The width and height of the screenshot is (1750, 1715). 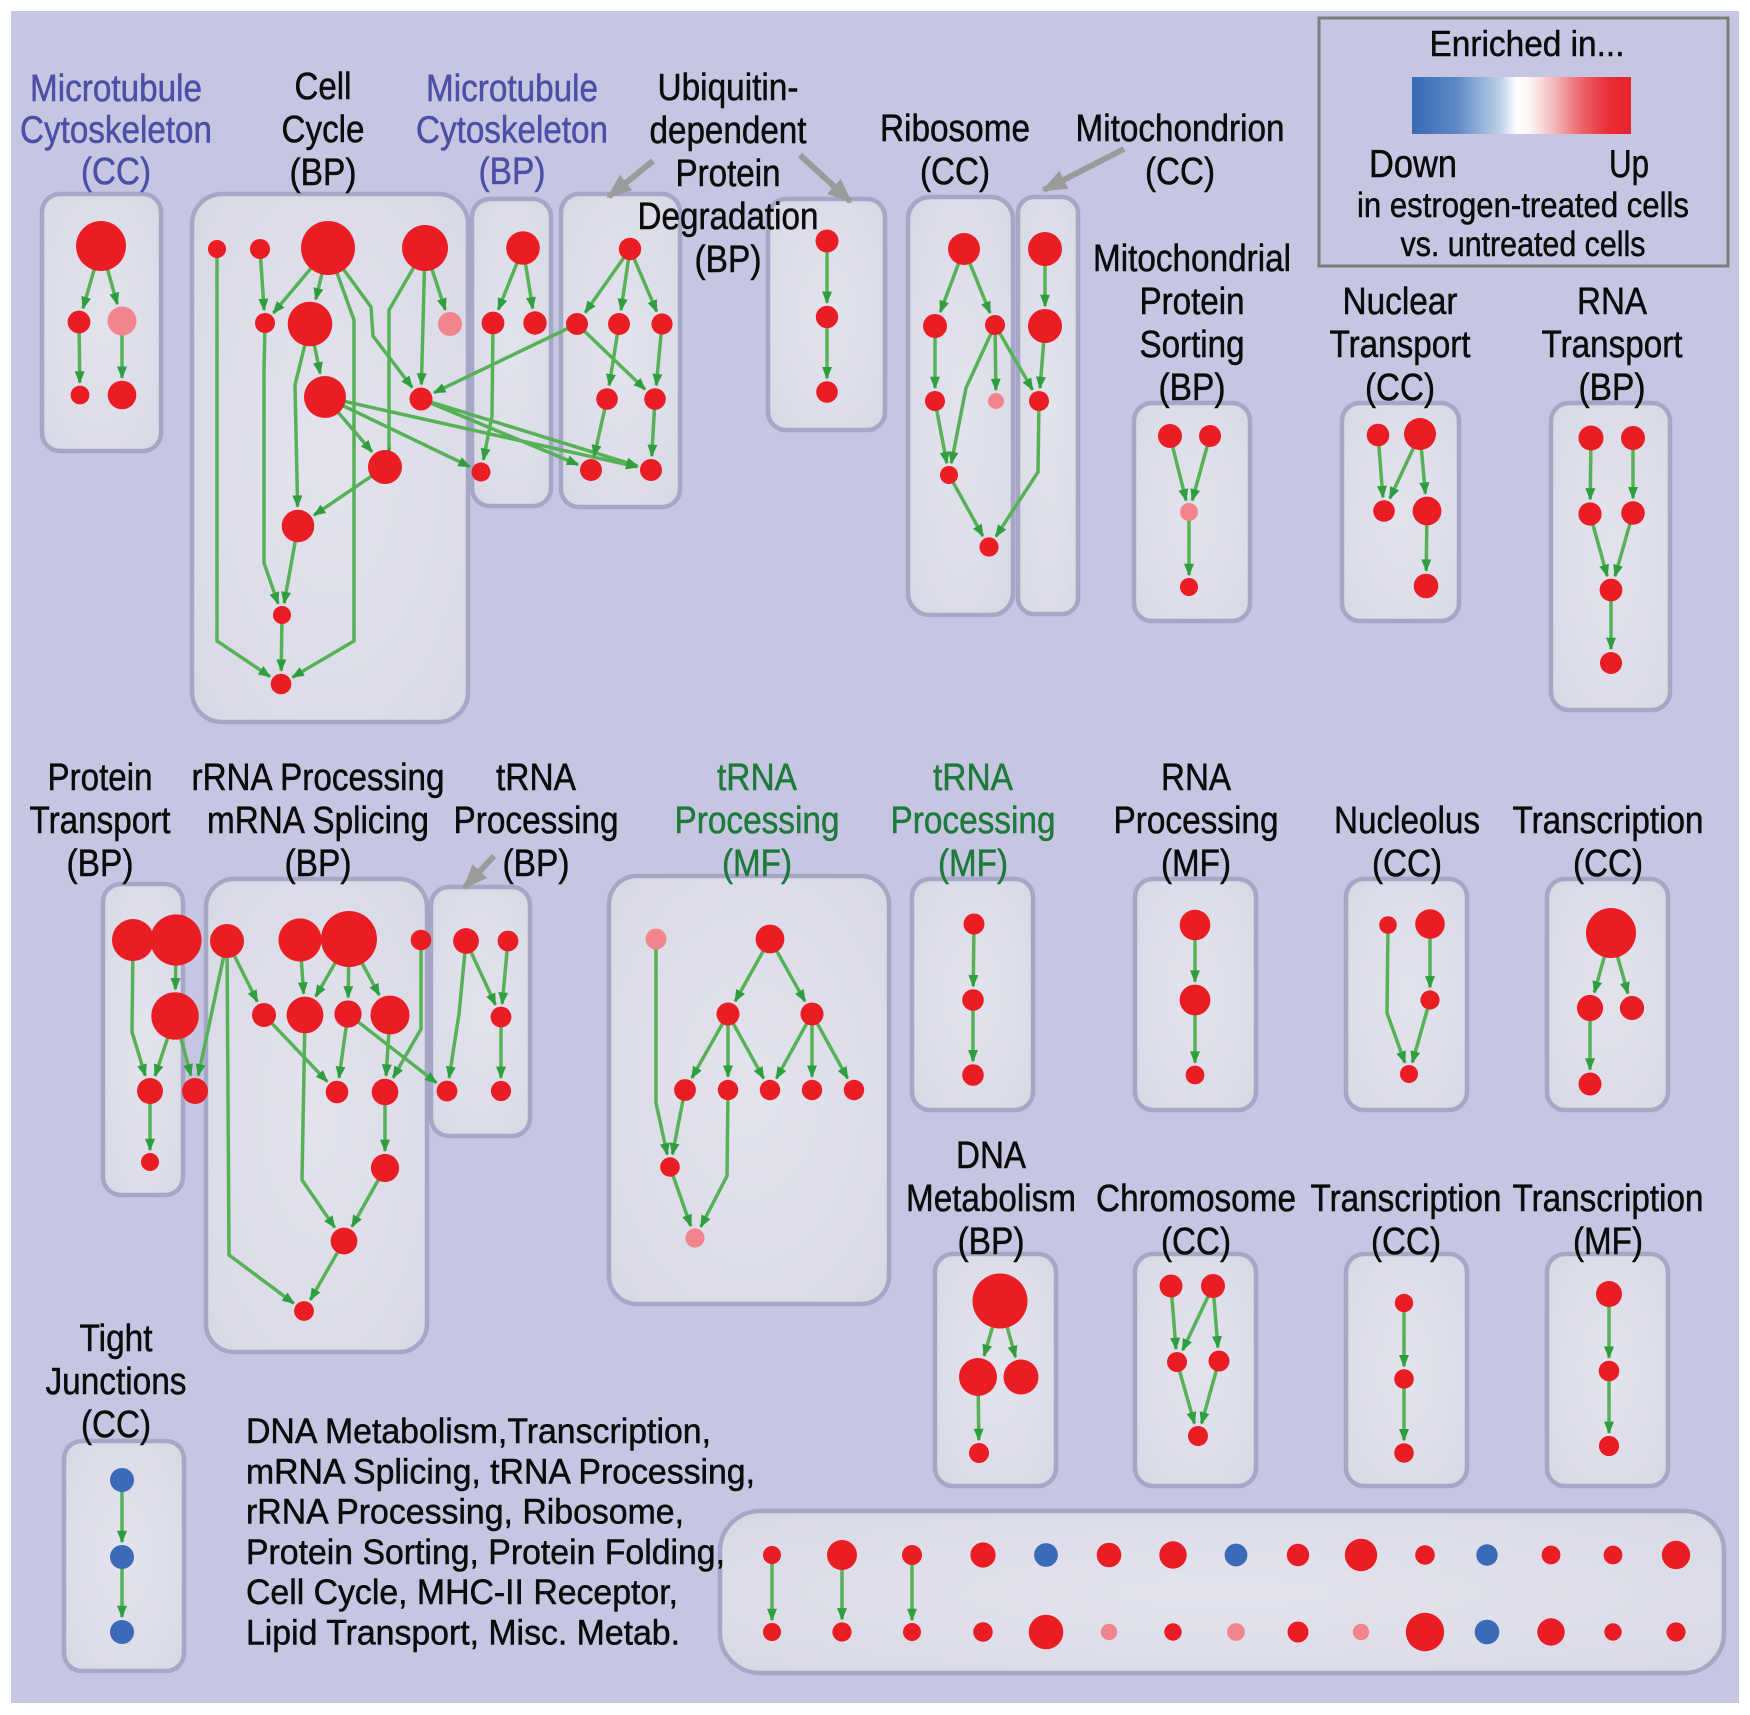 I want to click on svg-text: Nuclear, so click(x=1400, y=302).